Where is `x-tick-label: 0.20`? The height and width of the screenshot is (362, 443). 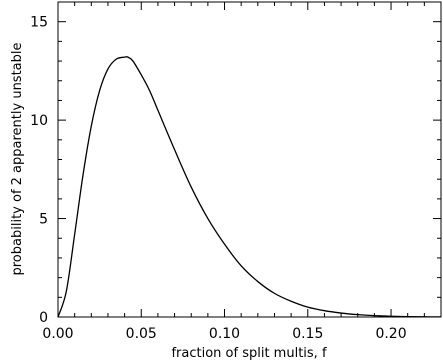 x-tick-label: 0.20 is located at coordinates (390, 334).